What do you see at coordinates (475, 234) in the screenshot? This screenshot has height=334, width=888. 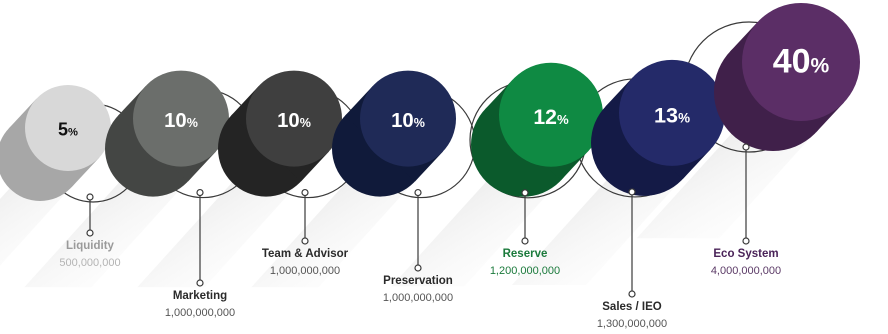 I see `bar-shadow-reserve` at bounding box center [475, 234].